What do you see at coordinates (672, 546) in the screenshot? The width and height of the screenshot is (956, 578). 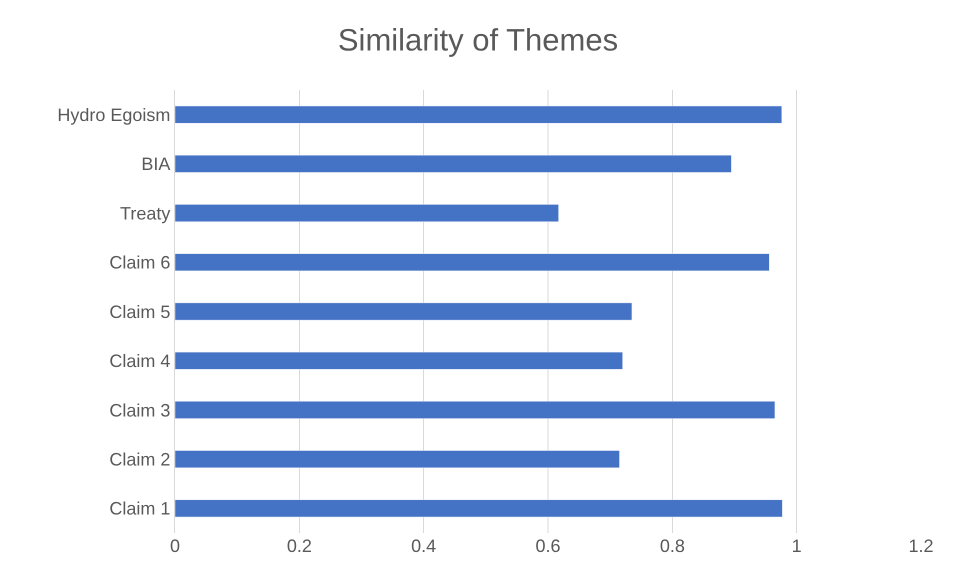 I see `x-tick-label: 0.8` at bounding box center [672, 546].